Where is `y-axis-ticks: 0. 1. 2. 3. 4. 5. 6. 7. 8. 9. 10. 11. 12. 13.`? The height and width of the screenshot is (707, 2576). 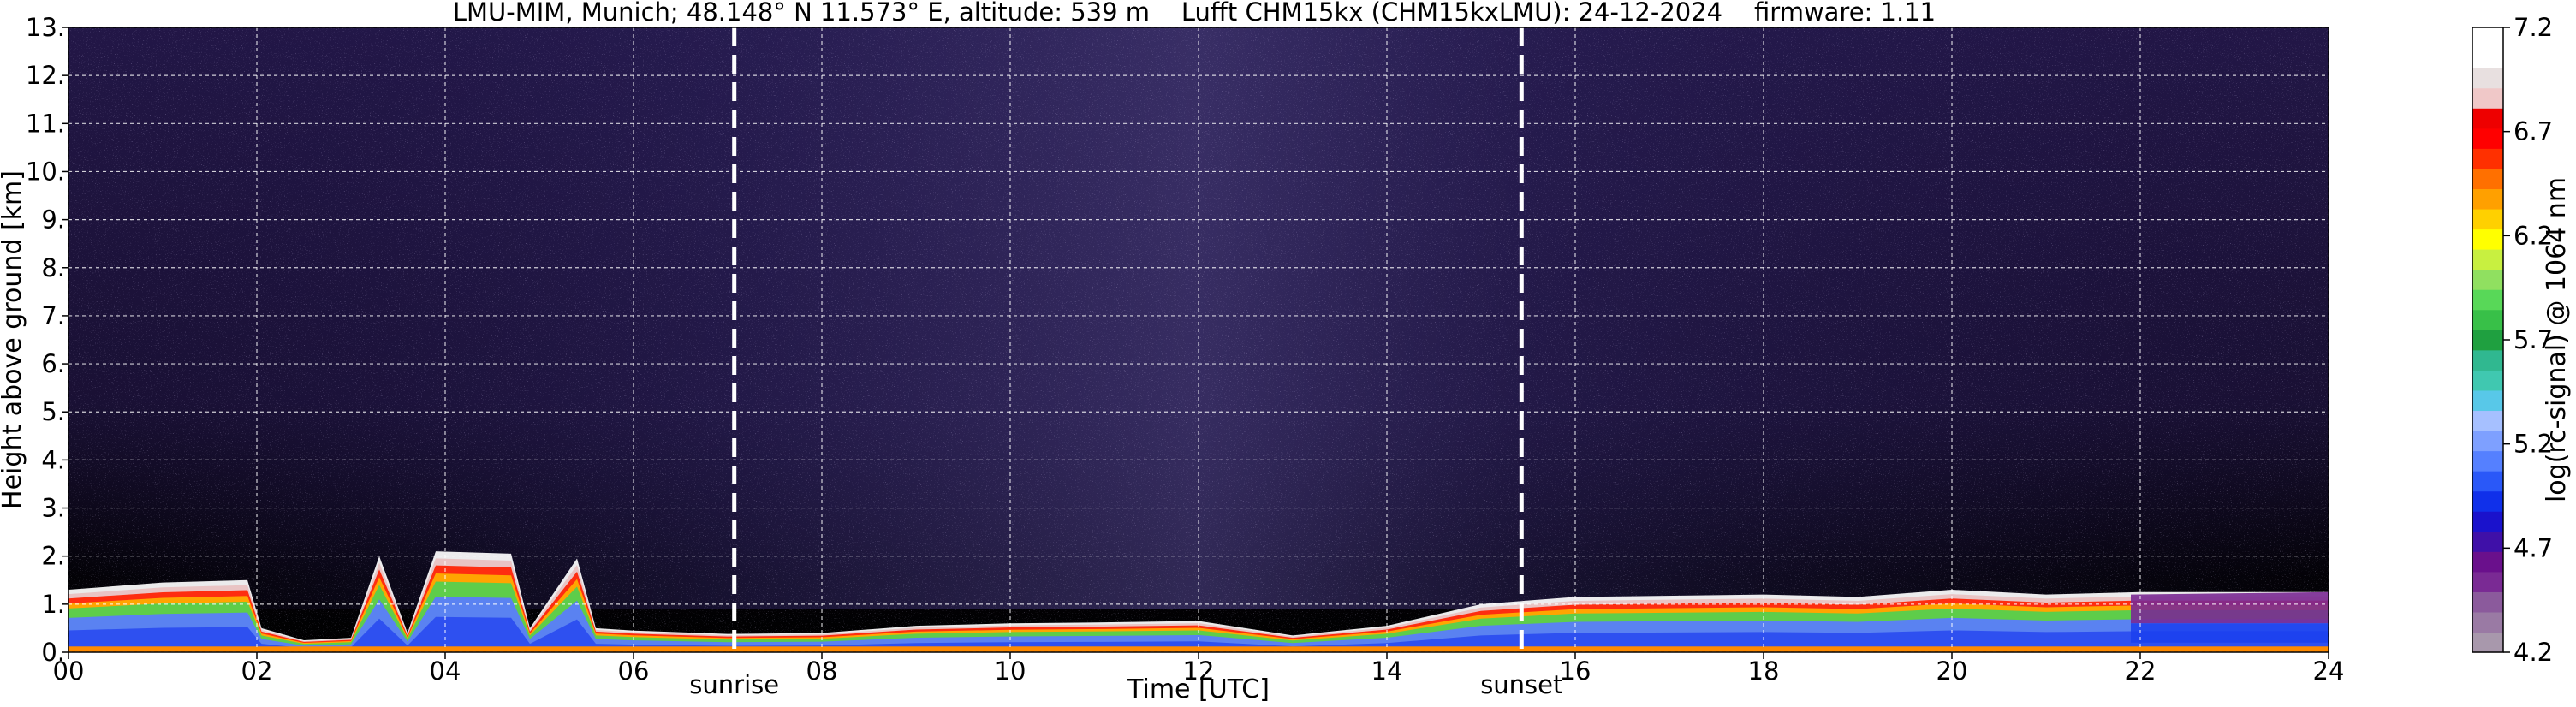
y-axis-ticks: 0. 1. 2. 3. 4. 5. 6. 7. 8. 9. 10. 11. 12. 13. is located at coordinates (47, 340).